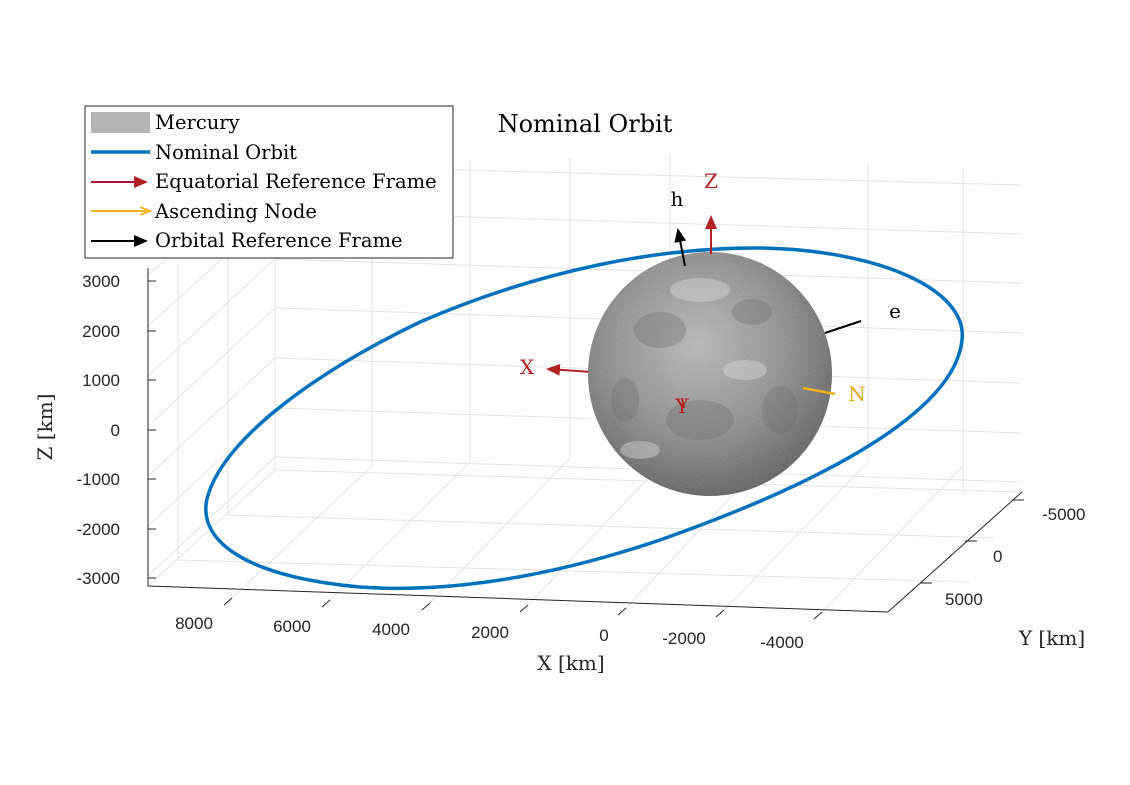 The height and width of the screenshot is (785, 1130). Describe the element at coordinates (677, 199) in the screenshot. I see `vector-label-h: h` at that location.